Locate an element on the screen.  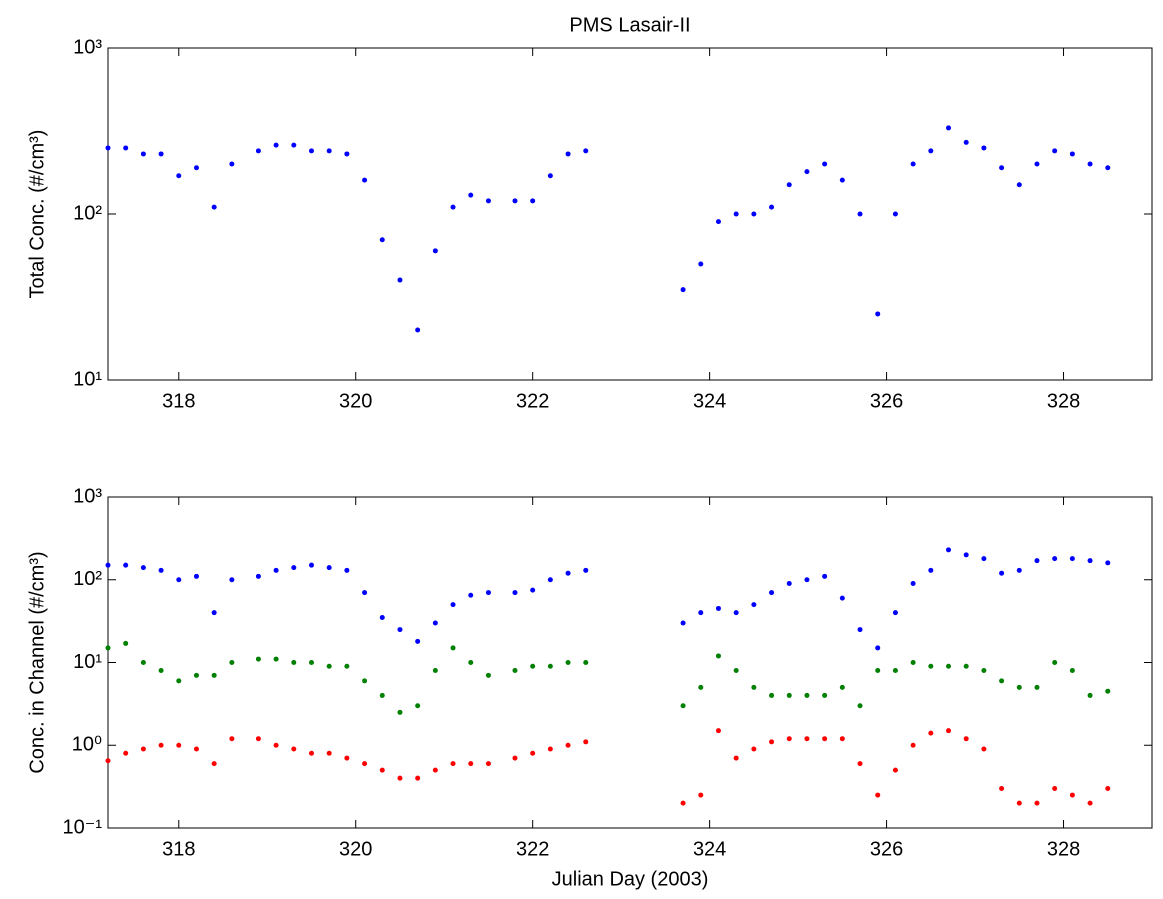
y-tick-label: 10⁰ is located at coordinates (87, 745).